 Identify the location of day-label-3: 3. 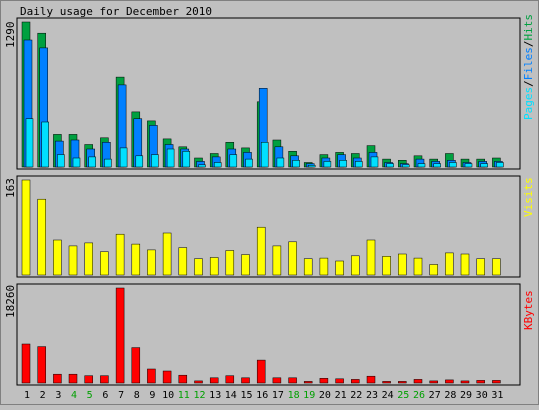
(58, 395).